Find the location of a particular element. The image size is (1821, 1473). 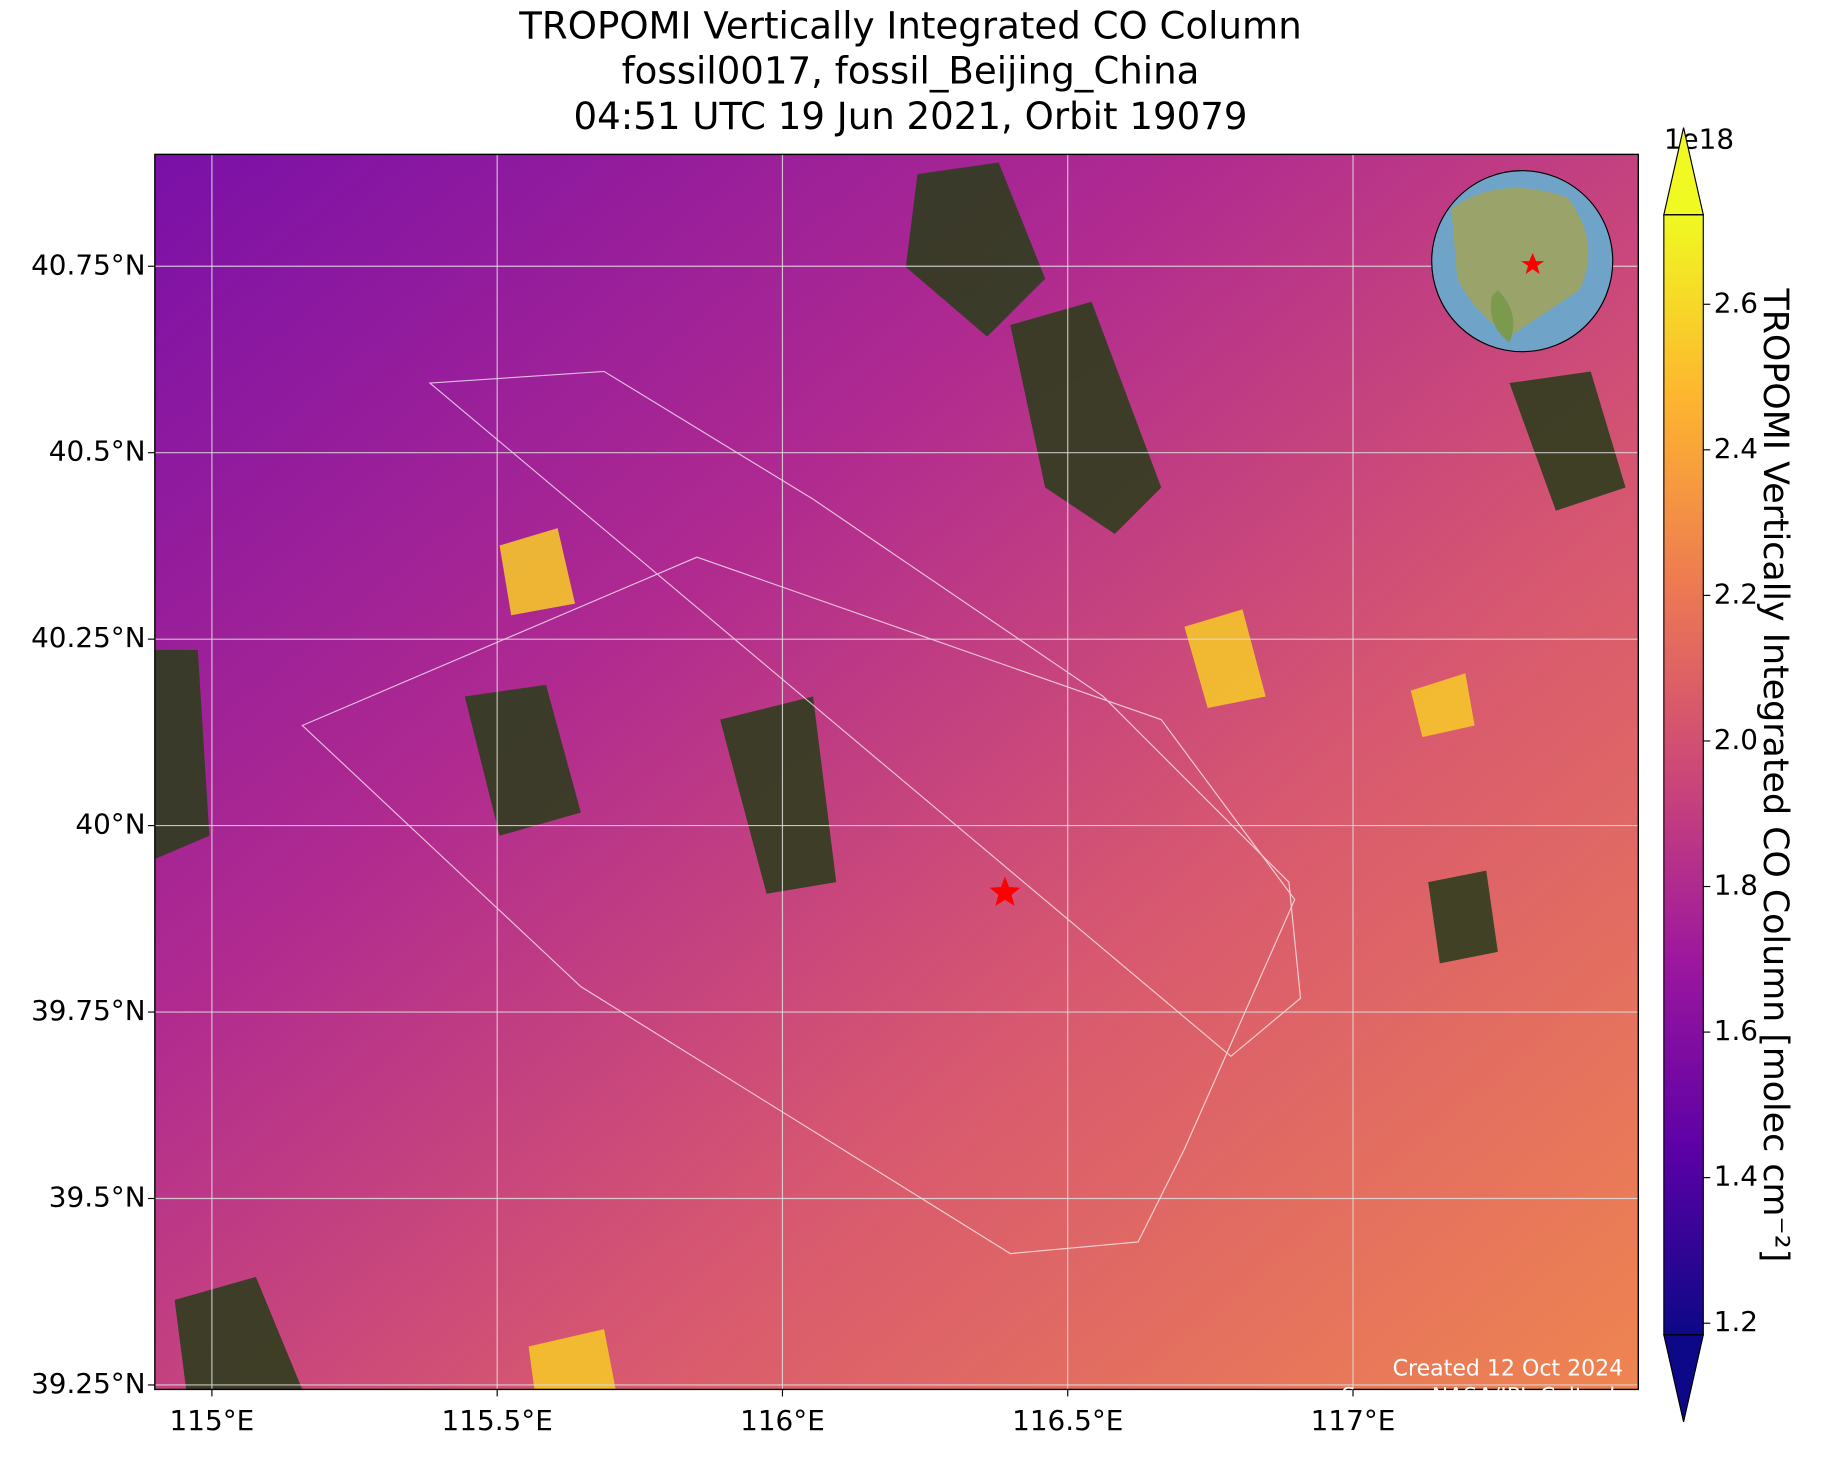

y-tick-label: 39.5°N is located at coordinates (97, 1197).